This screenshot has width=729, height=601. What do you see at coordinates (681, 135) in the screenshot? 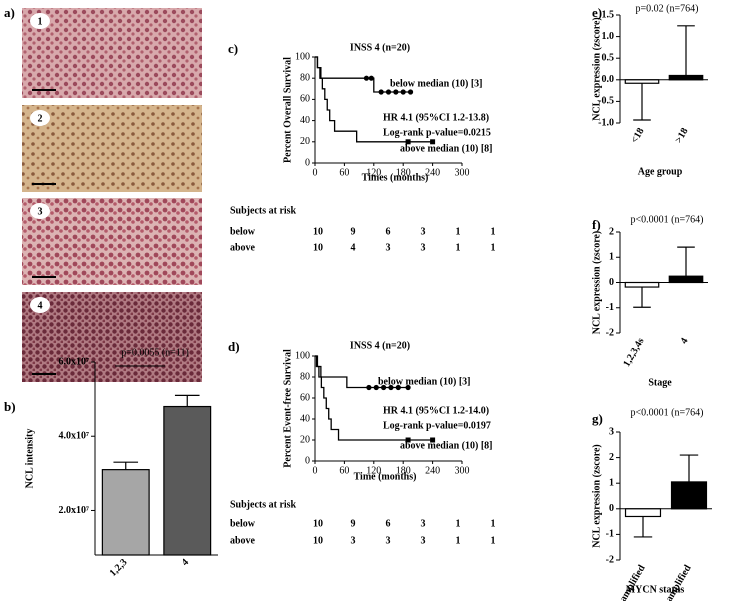
I see `x-tick-label: >18` at bounding box center [681, 135].